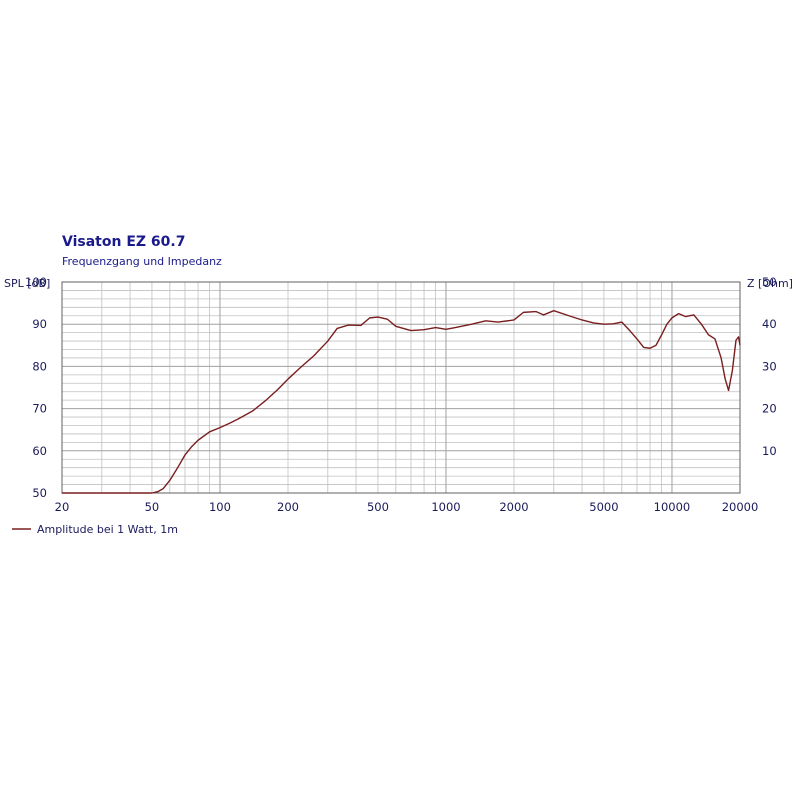 The height and width of the screenshot is (800, 800). I want to click on right-y-tick-label: 30, so click(769, 366).